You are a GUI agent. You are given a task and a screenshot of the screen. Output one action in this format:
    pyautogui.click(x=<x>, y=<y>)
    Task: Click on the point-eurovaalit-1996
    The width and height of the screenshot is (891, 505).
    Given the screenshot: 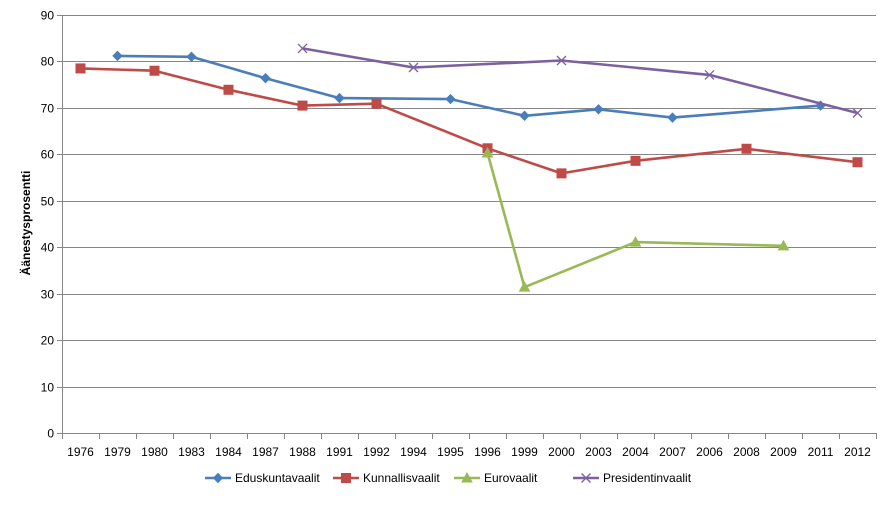 What is the action you would take?
    pyautogui.click(x=487, y=152)
    